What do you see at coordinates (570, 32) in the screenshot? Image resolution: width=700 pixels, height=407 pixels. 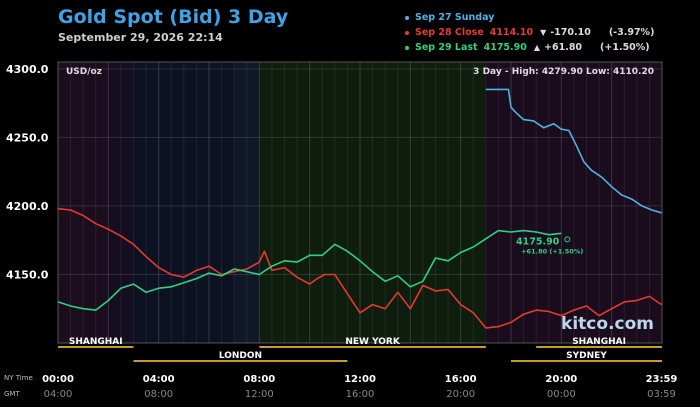 I see `legend-change: -170.10` at bounding box center [570, 32].